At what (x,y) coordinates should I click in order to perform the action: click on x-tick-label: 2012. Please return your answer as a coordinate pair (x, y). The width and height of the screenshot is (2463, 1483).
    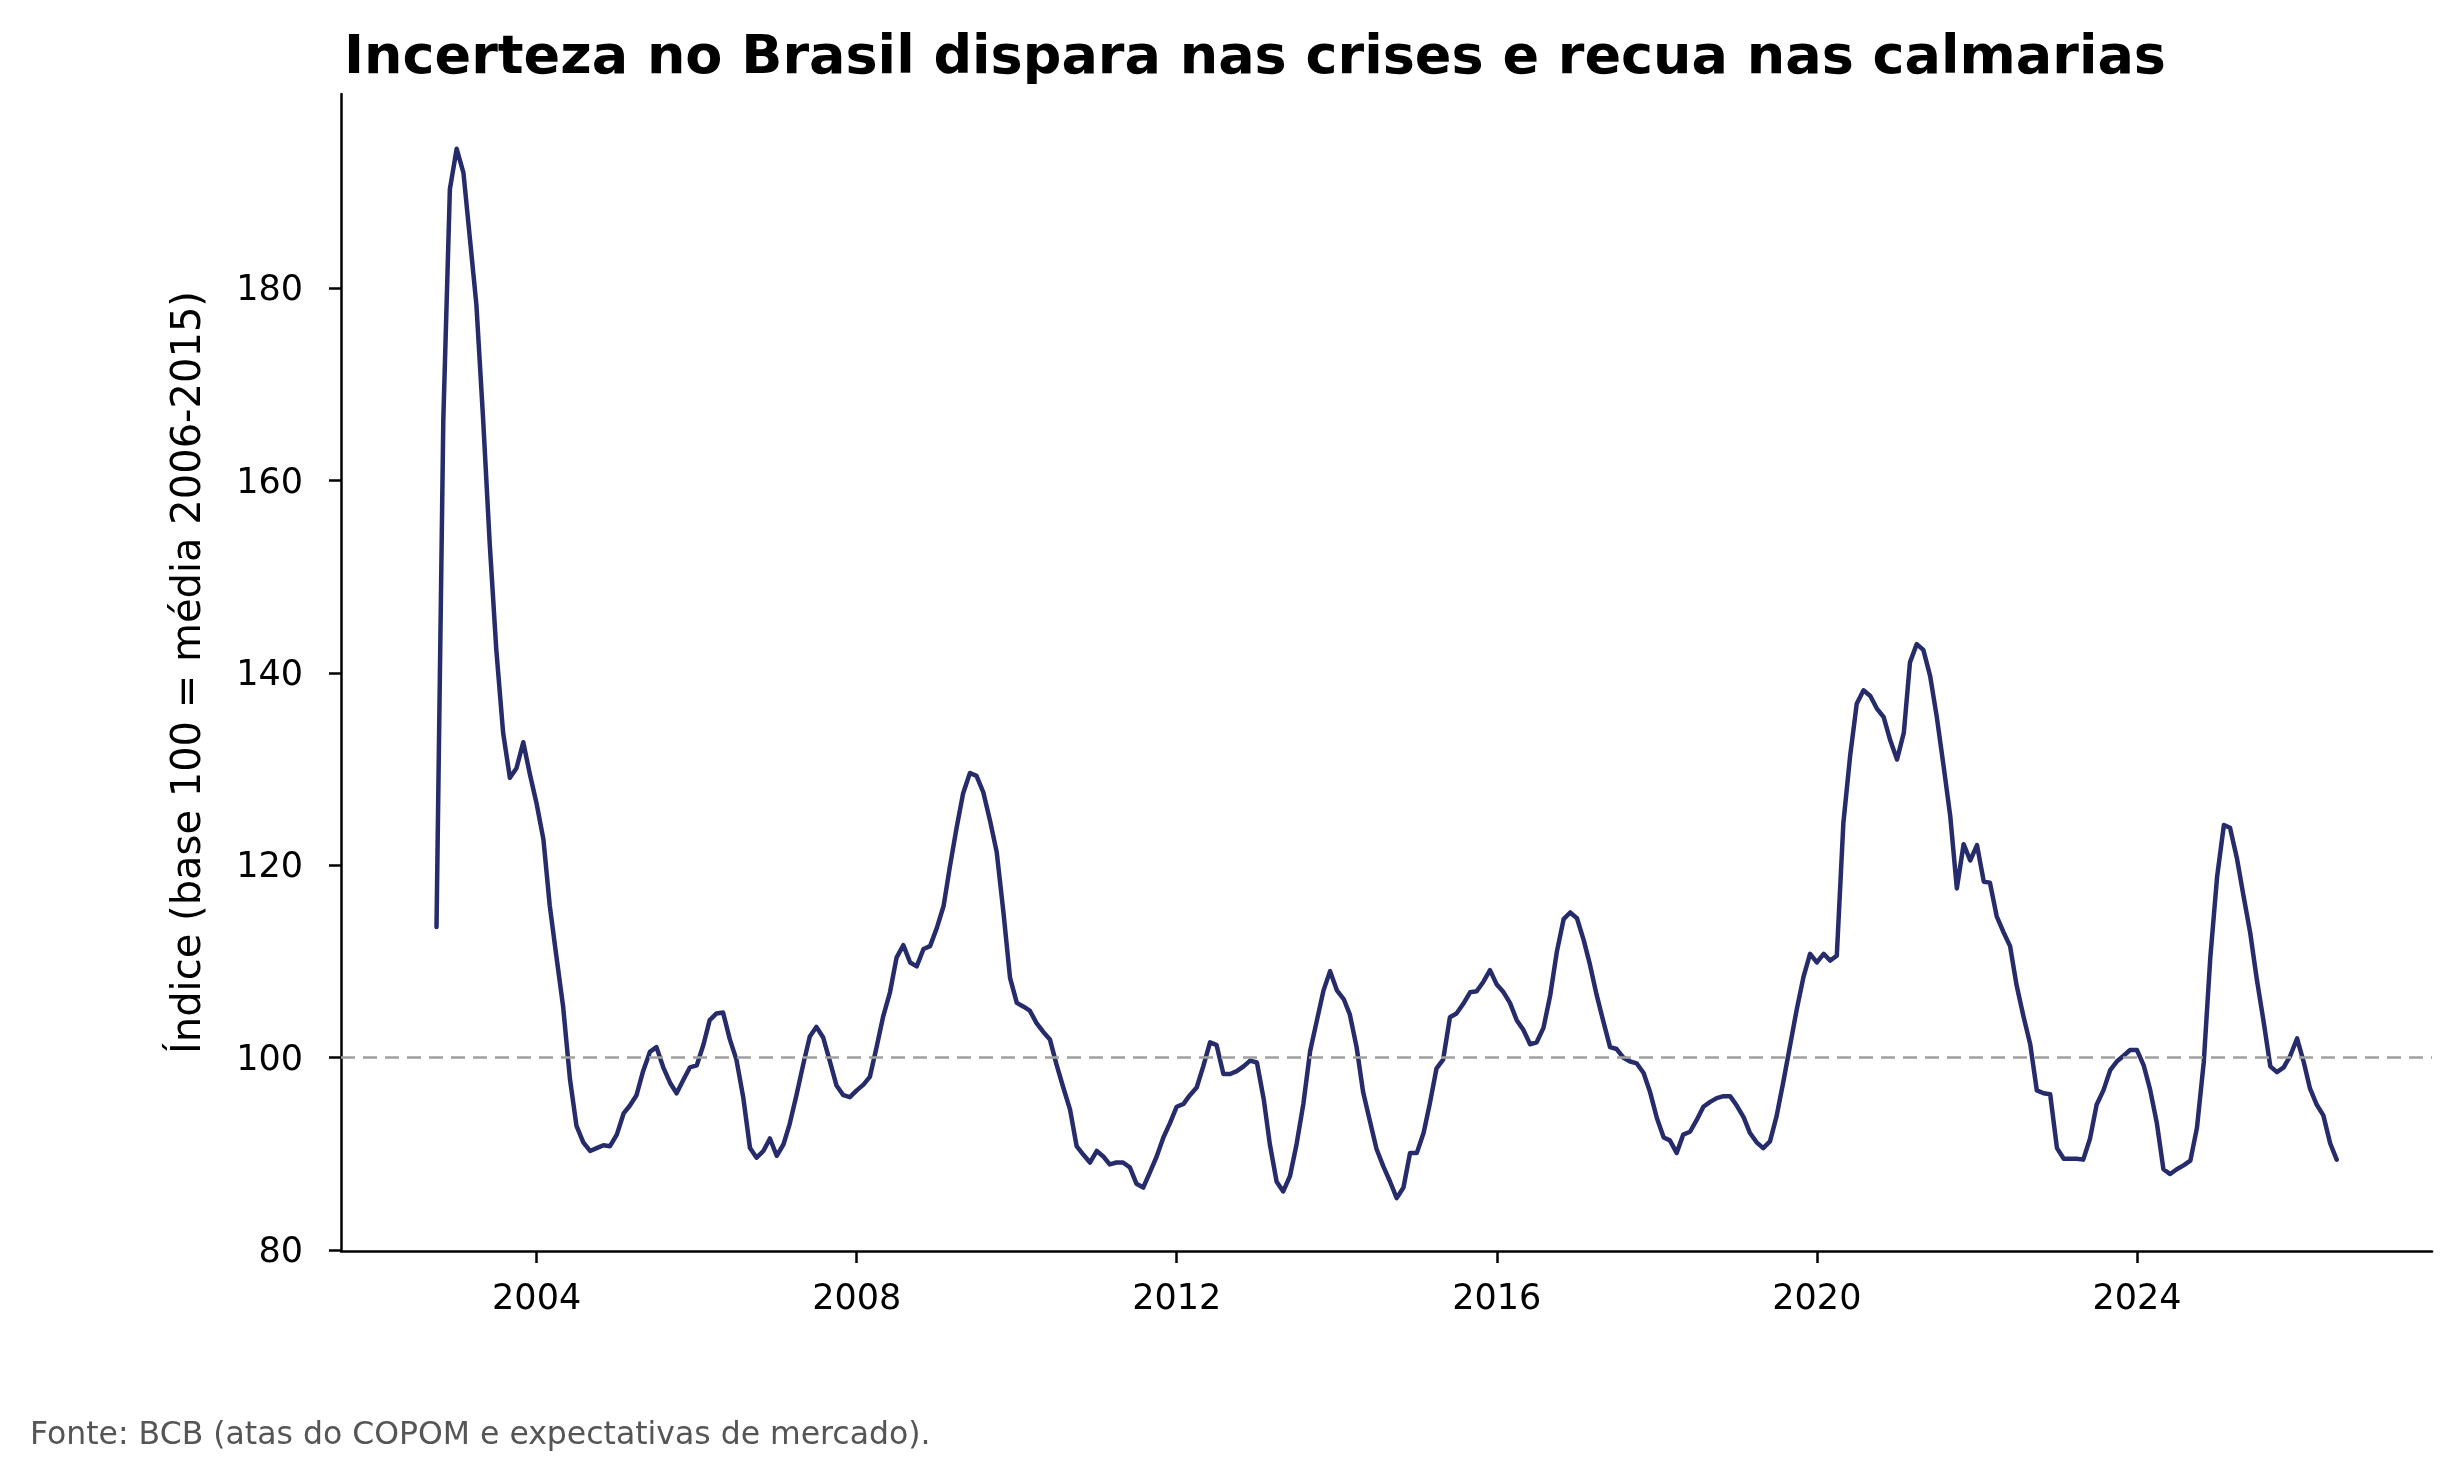
    Looking at the image, I should click on (1177, 1296).